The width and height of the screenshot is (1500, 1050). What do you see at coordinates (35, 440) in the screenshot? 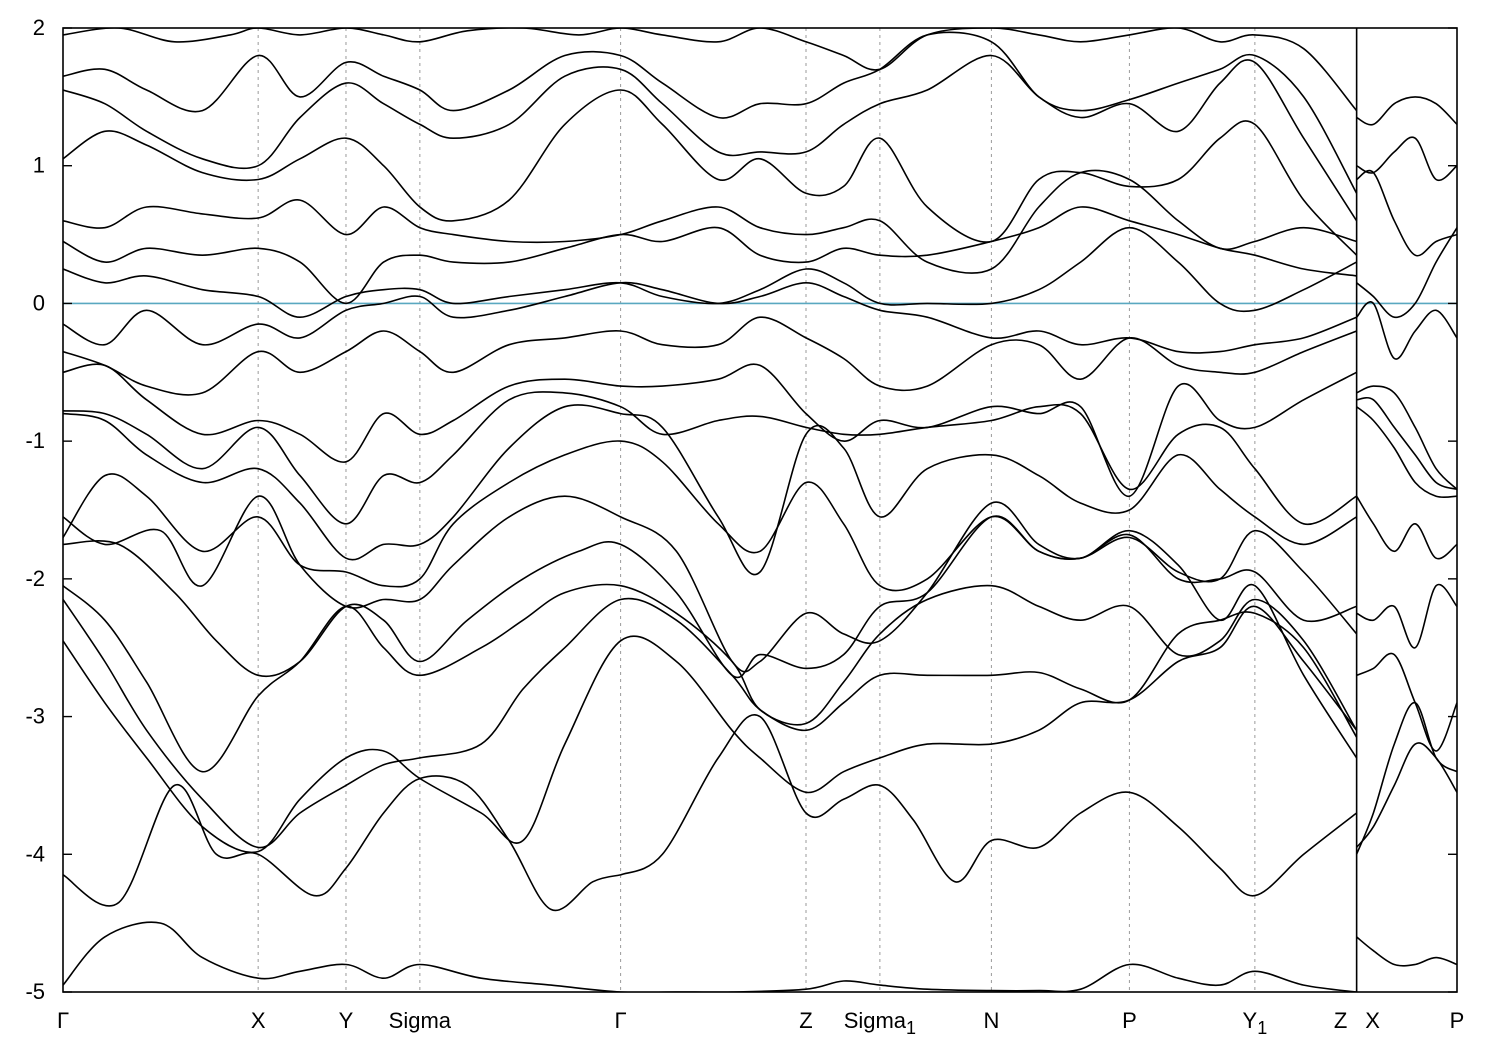
I see `y-tick-label: -1` at bounding box center [35, 440].